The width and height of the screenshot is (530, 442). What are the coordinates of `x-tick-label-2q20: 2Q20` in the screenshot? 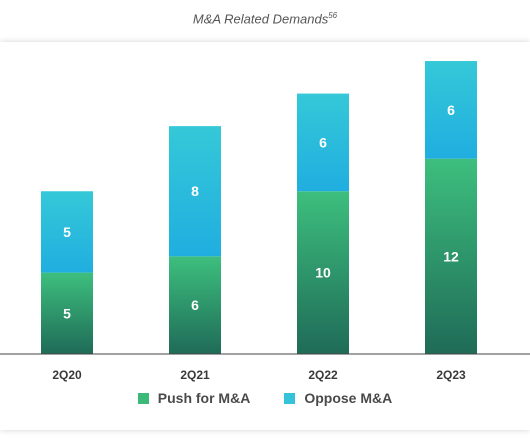 It's located at (67, 375).